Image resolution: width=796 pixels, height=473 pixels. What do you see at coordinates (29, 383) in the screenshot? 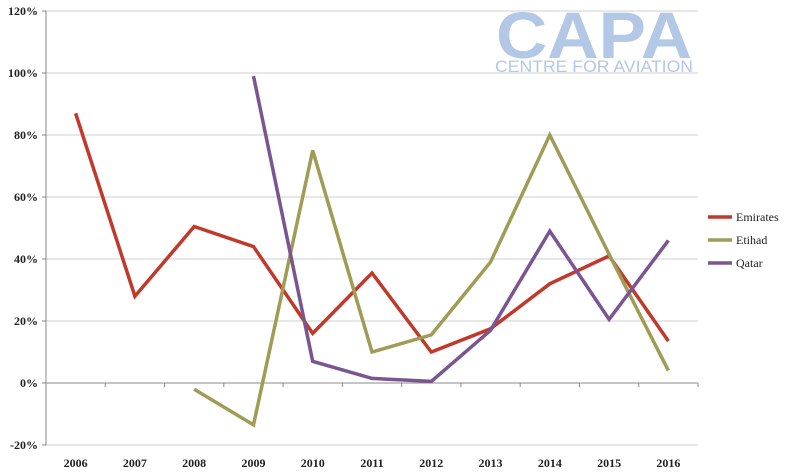
I see `y-tick-label: 0%` at bounding box center [29, 383].